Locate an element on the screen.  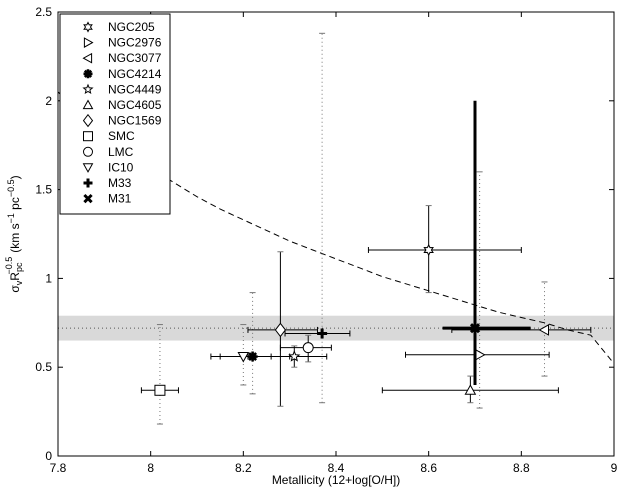
legend-item-ngc205: NGC205 is located at coordinates (119, 27).